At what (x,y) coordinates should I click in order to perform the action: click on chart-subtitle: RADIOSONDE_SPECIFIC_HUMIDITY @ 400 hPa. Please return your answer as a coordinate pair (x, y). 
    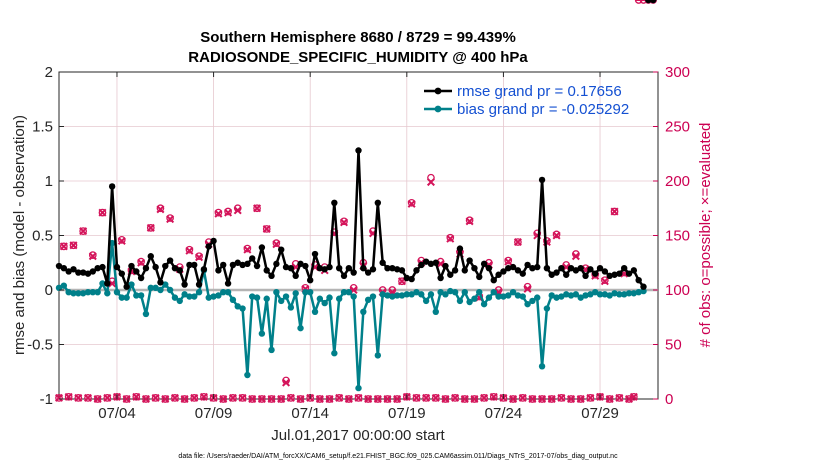
    Looking at the image, I should click on (358, 57).